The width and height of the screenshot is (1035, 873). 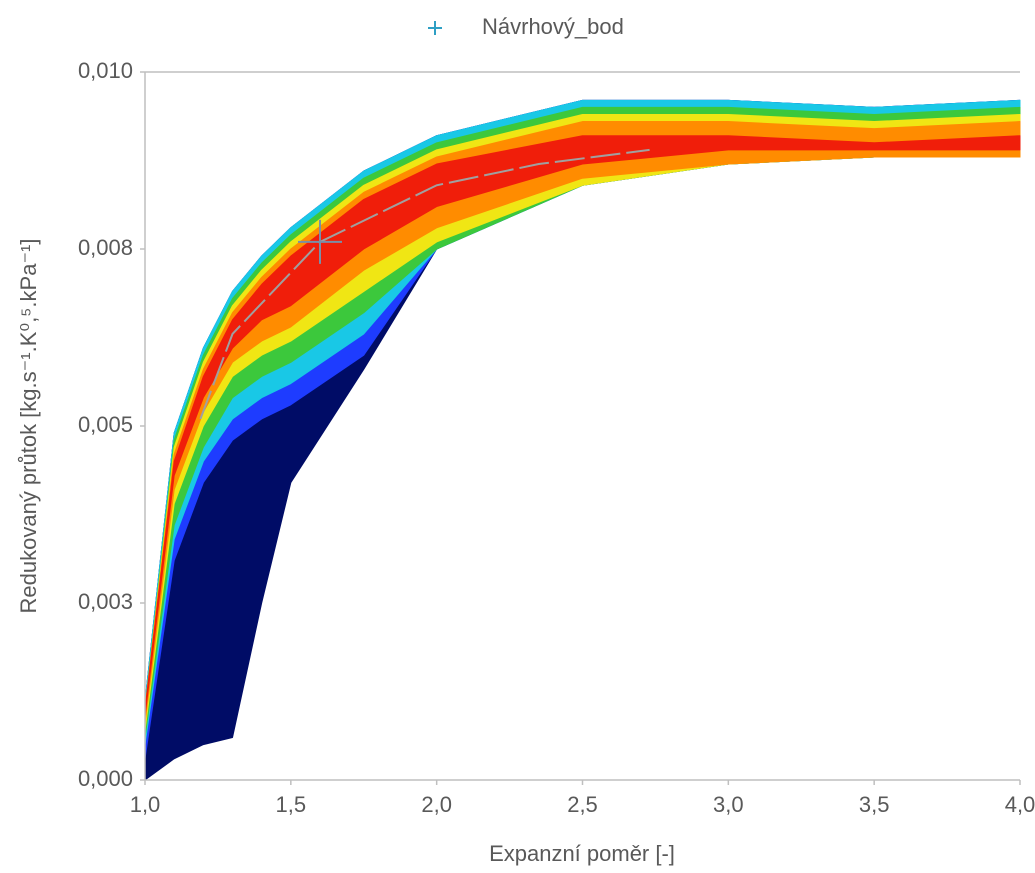 I want to click on x-tick-label: 3,0, so click(x=728, y=804).